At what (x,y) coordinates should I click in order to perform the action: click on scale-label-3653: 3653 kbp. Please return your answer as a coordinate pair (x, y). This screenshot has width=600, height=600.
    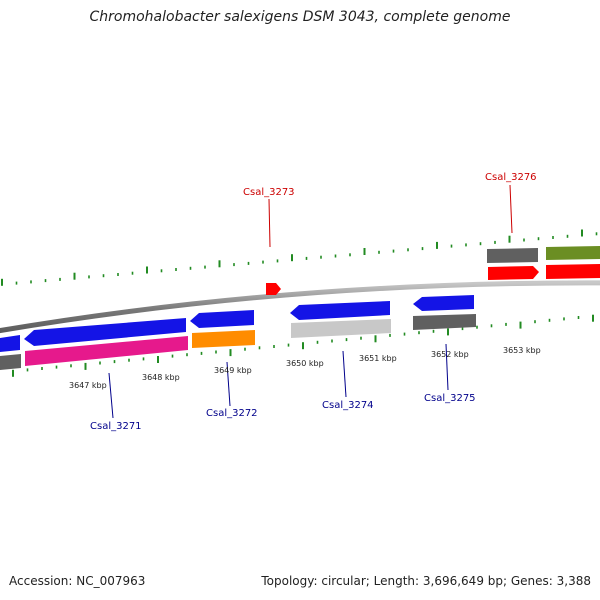
    Looking at the image, I should click on (522, 350).